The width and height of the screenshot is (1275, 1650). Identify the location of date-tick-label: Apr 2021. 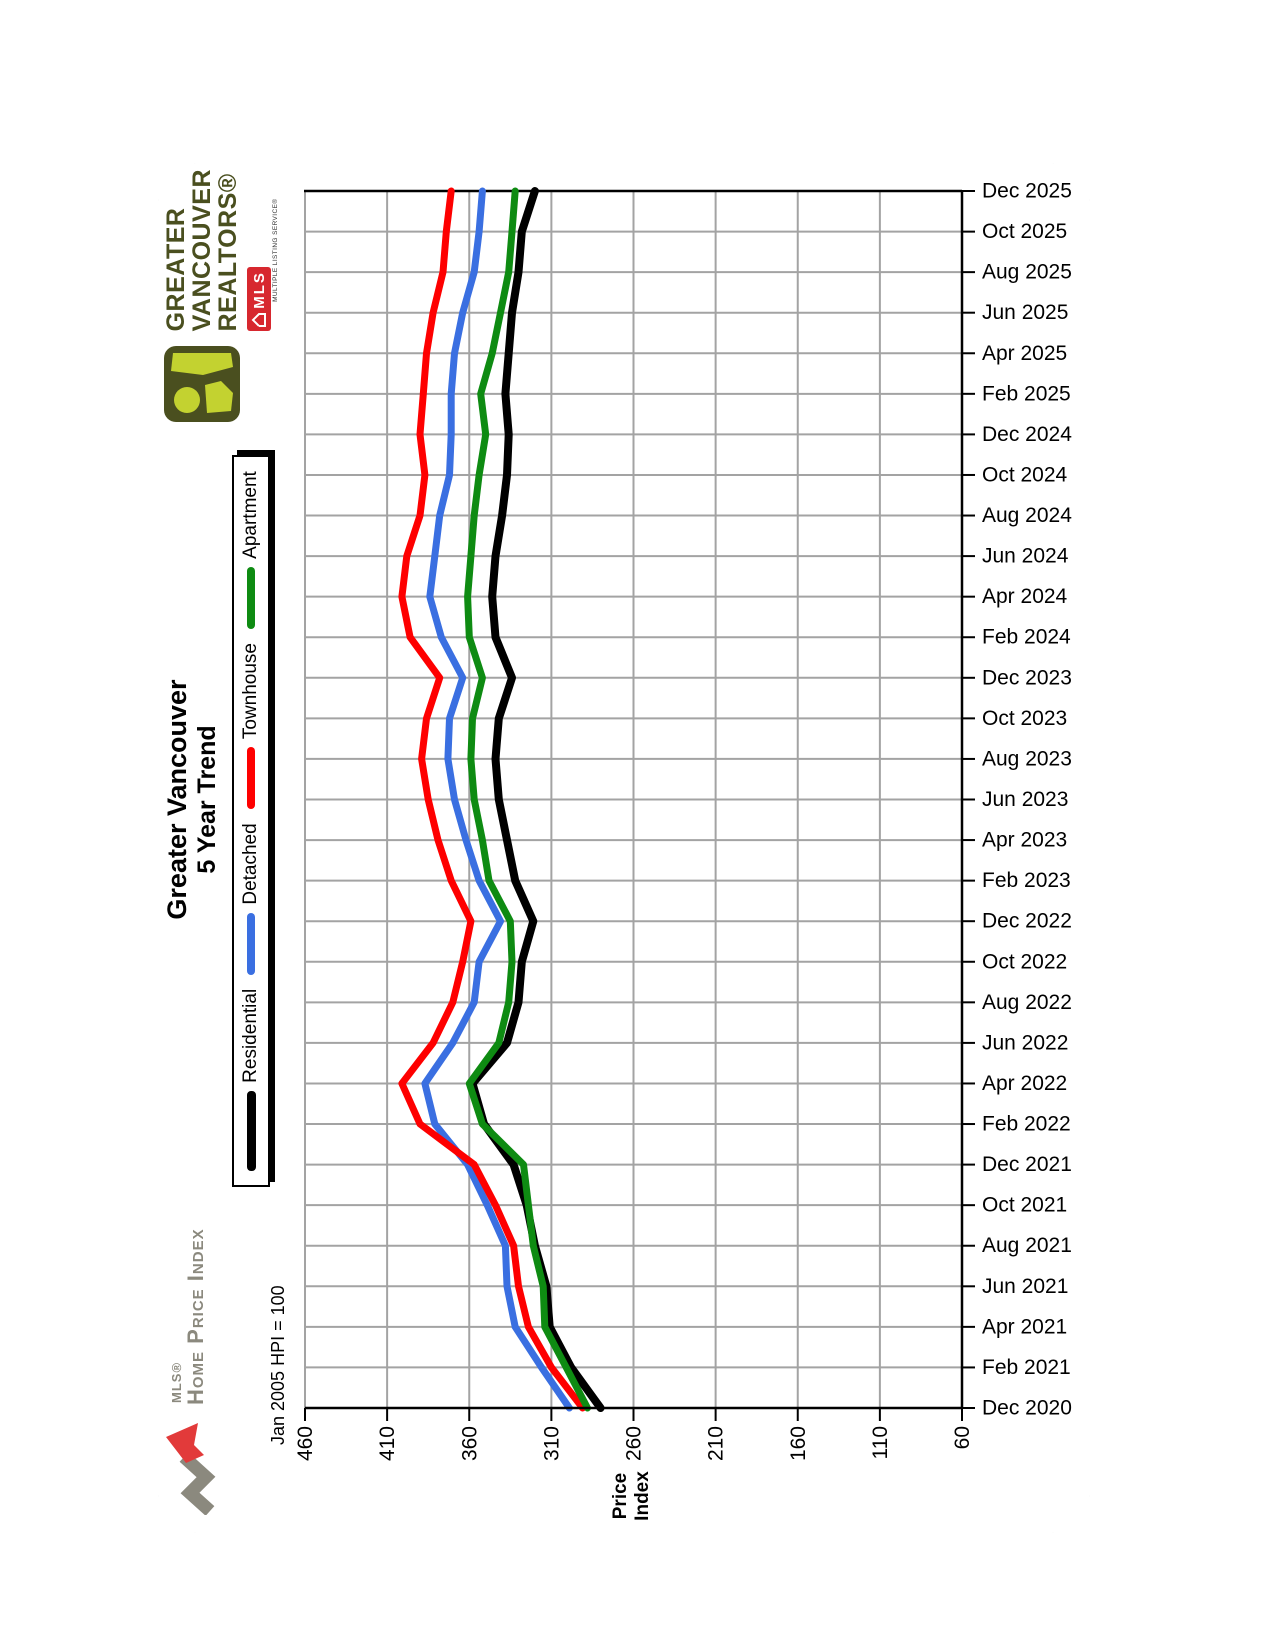
(1024, 1326).